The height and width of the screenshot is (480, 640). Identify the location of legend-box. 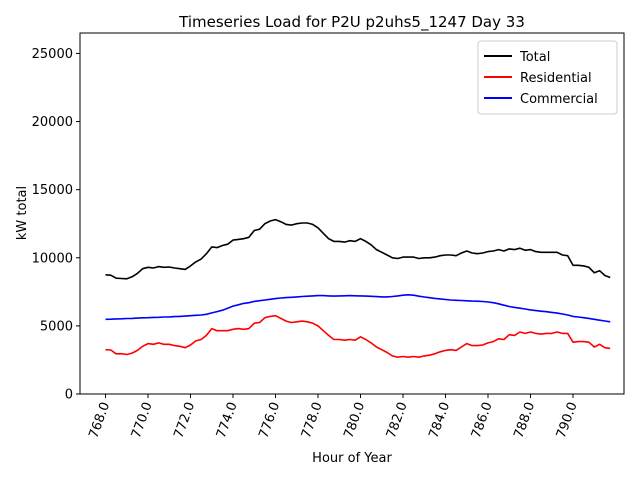
(547, 77).